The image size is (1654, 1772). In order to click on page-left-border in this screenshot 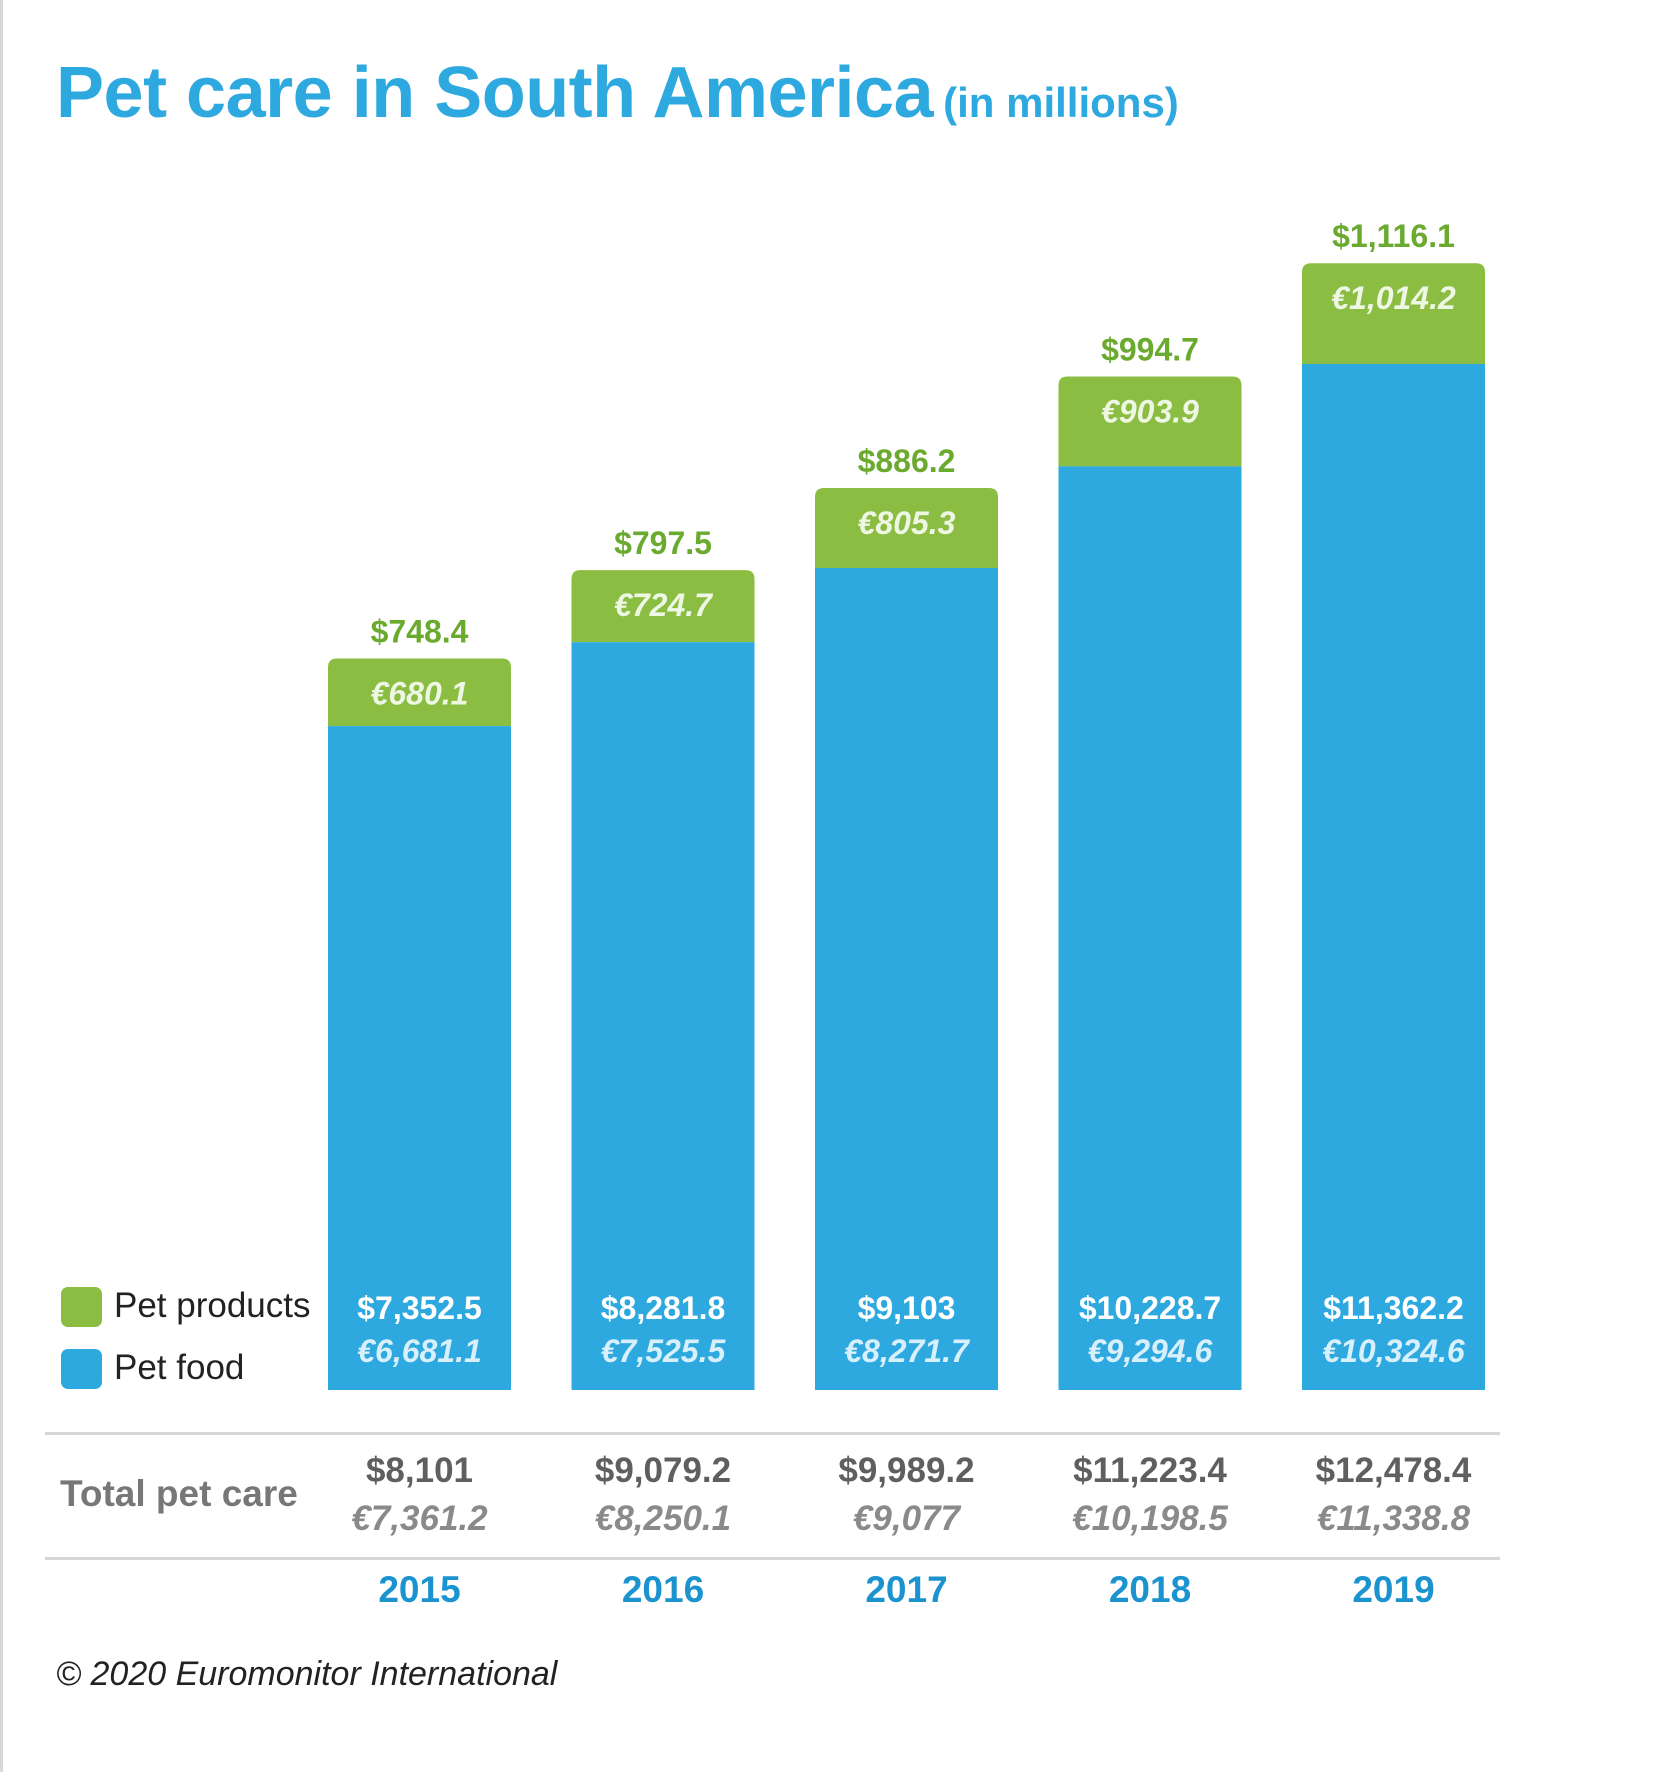, I will do `click(1, 886)`.